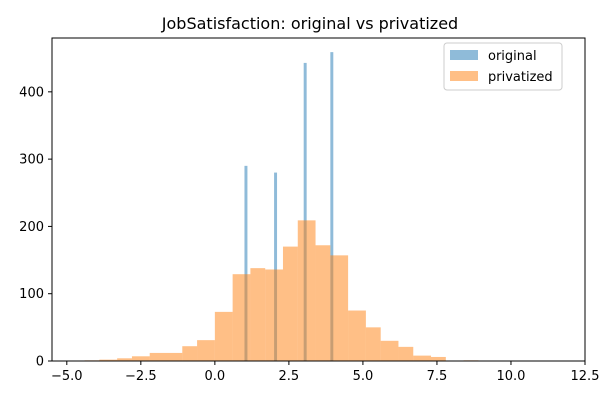 Image resolution: width=600 pixels, height=400 pixels. I want to click on legend-label-original: original, so click(512, 56).